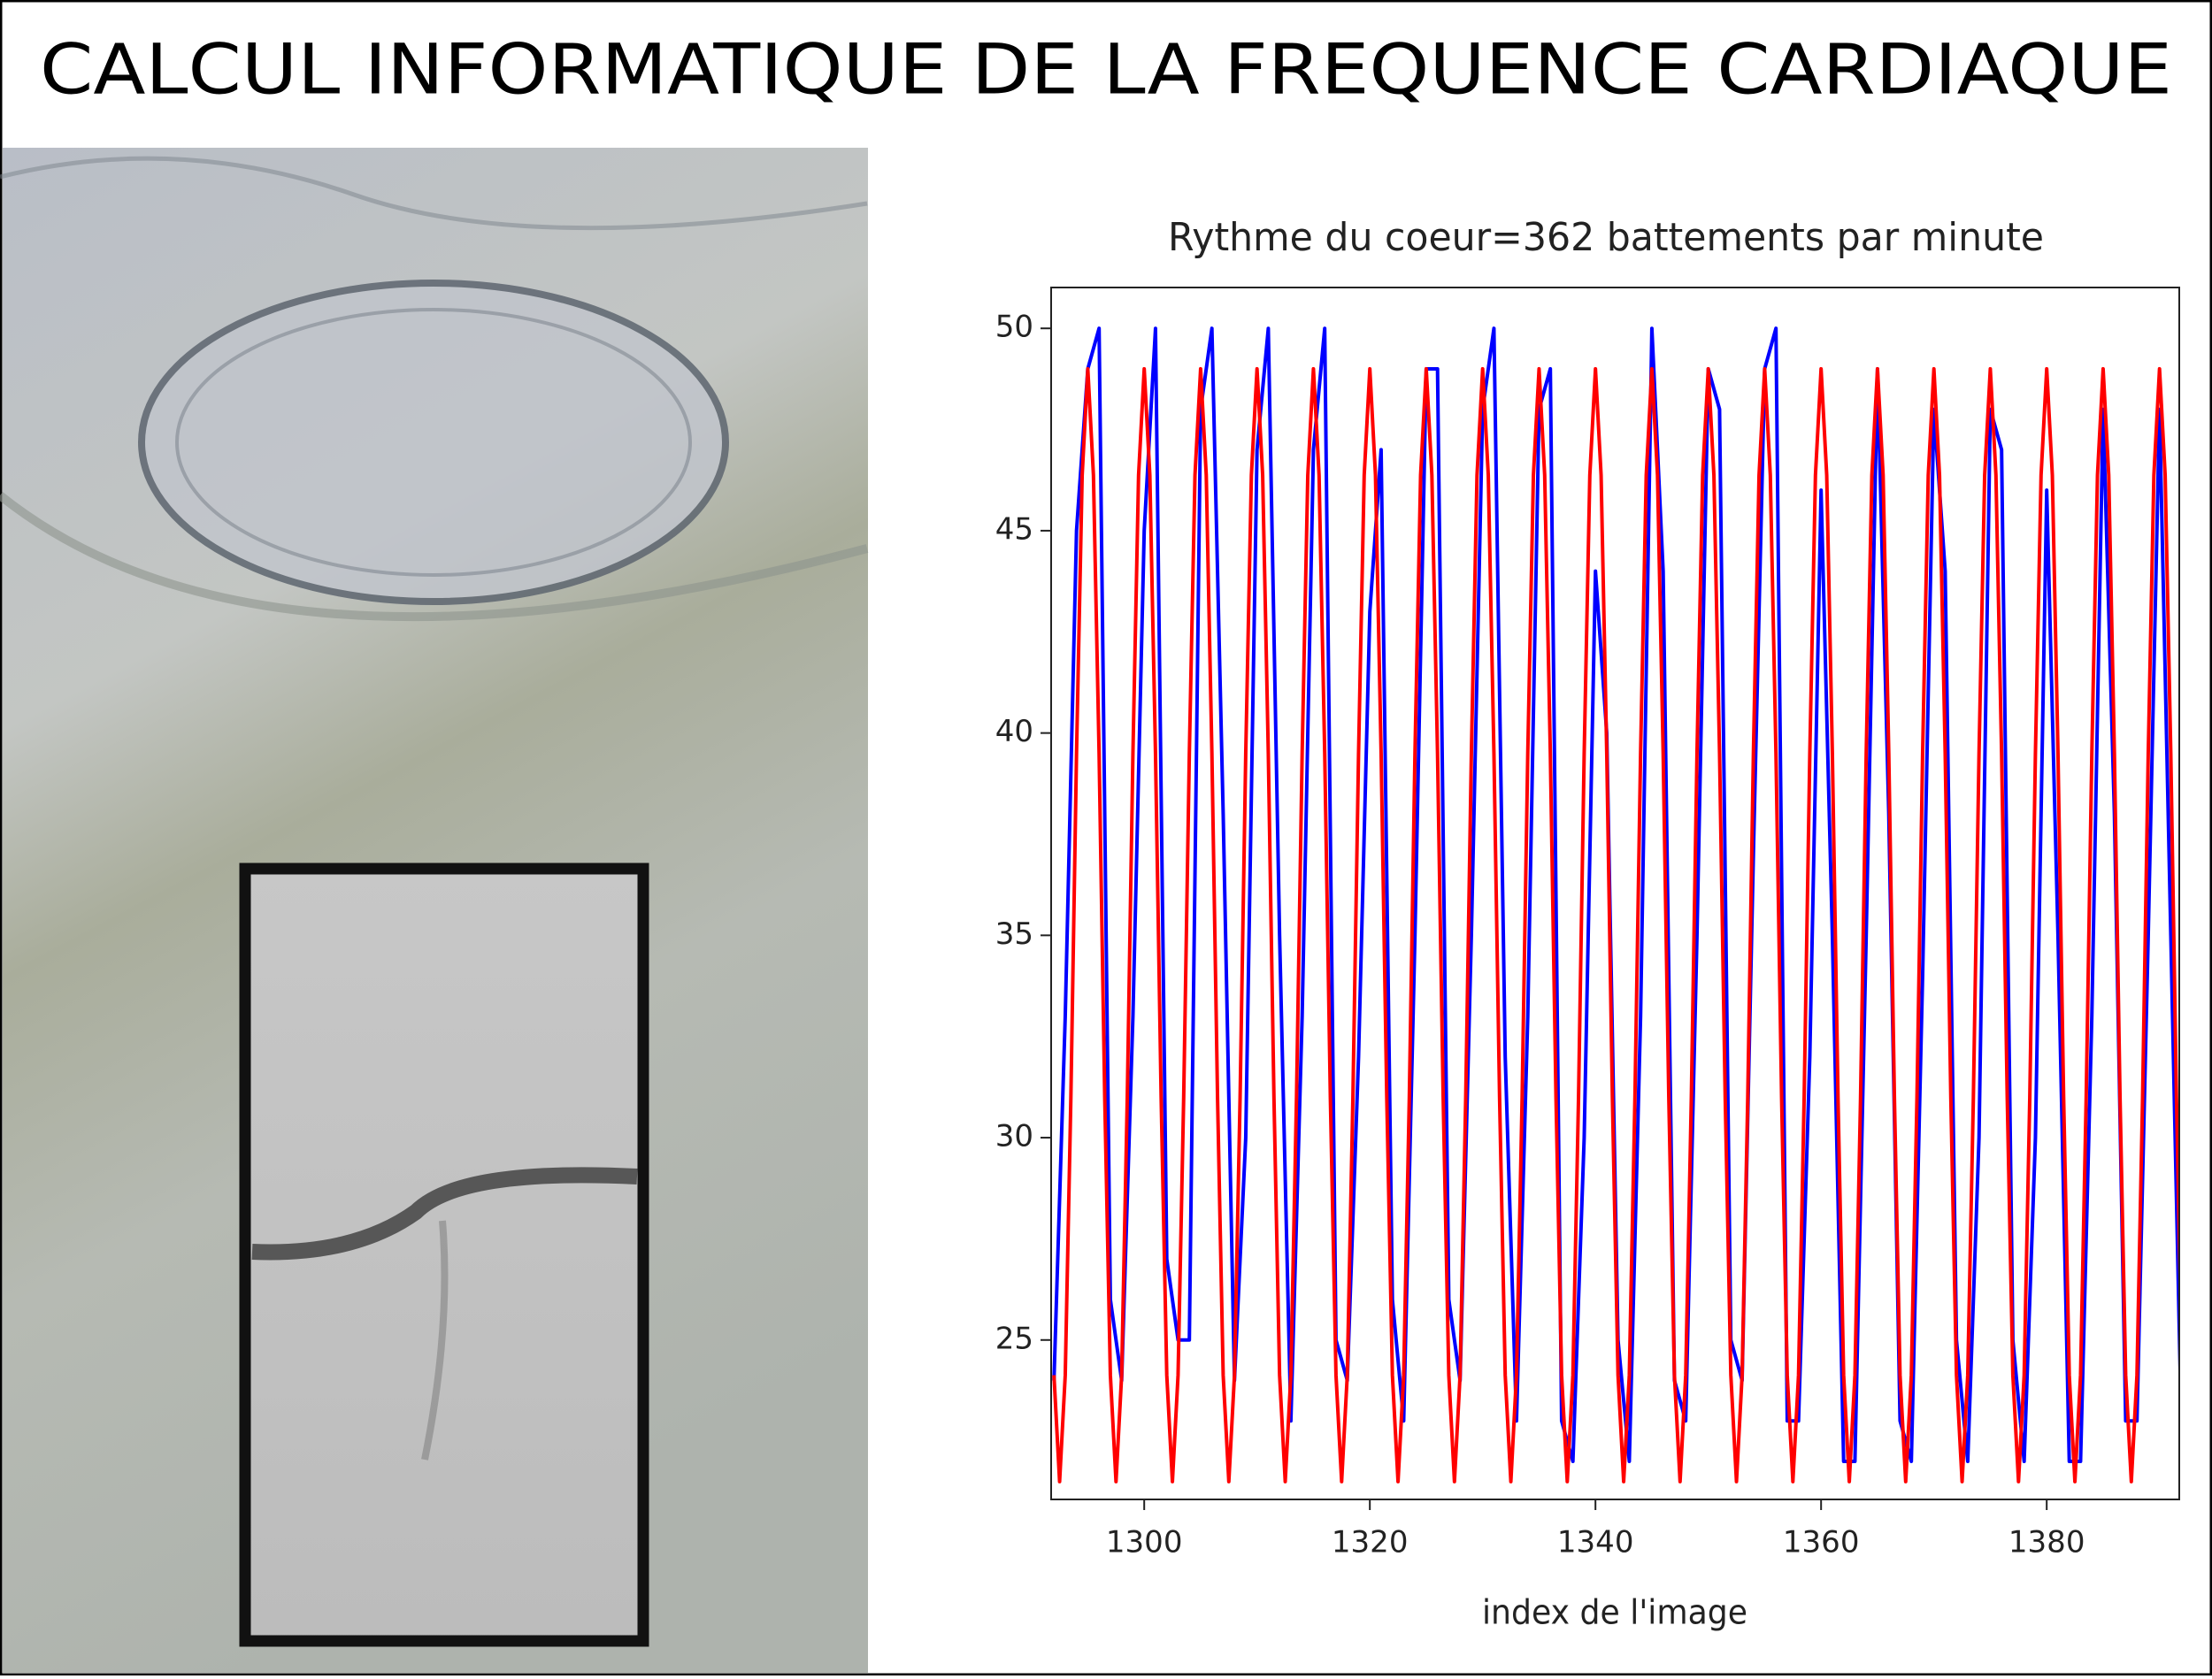  I want to click on x-tick-label: 1320, so click(1371, 1542).